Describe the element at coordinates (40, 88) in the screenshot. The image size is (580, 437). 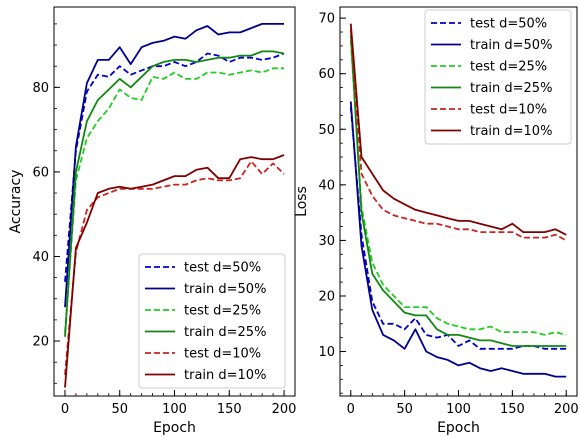
I see `y-tick-label: 80` at that location.